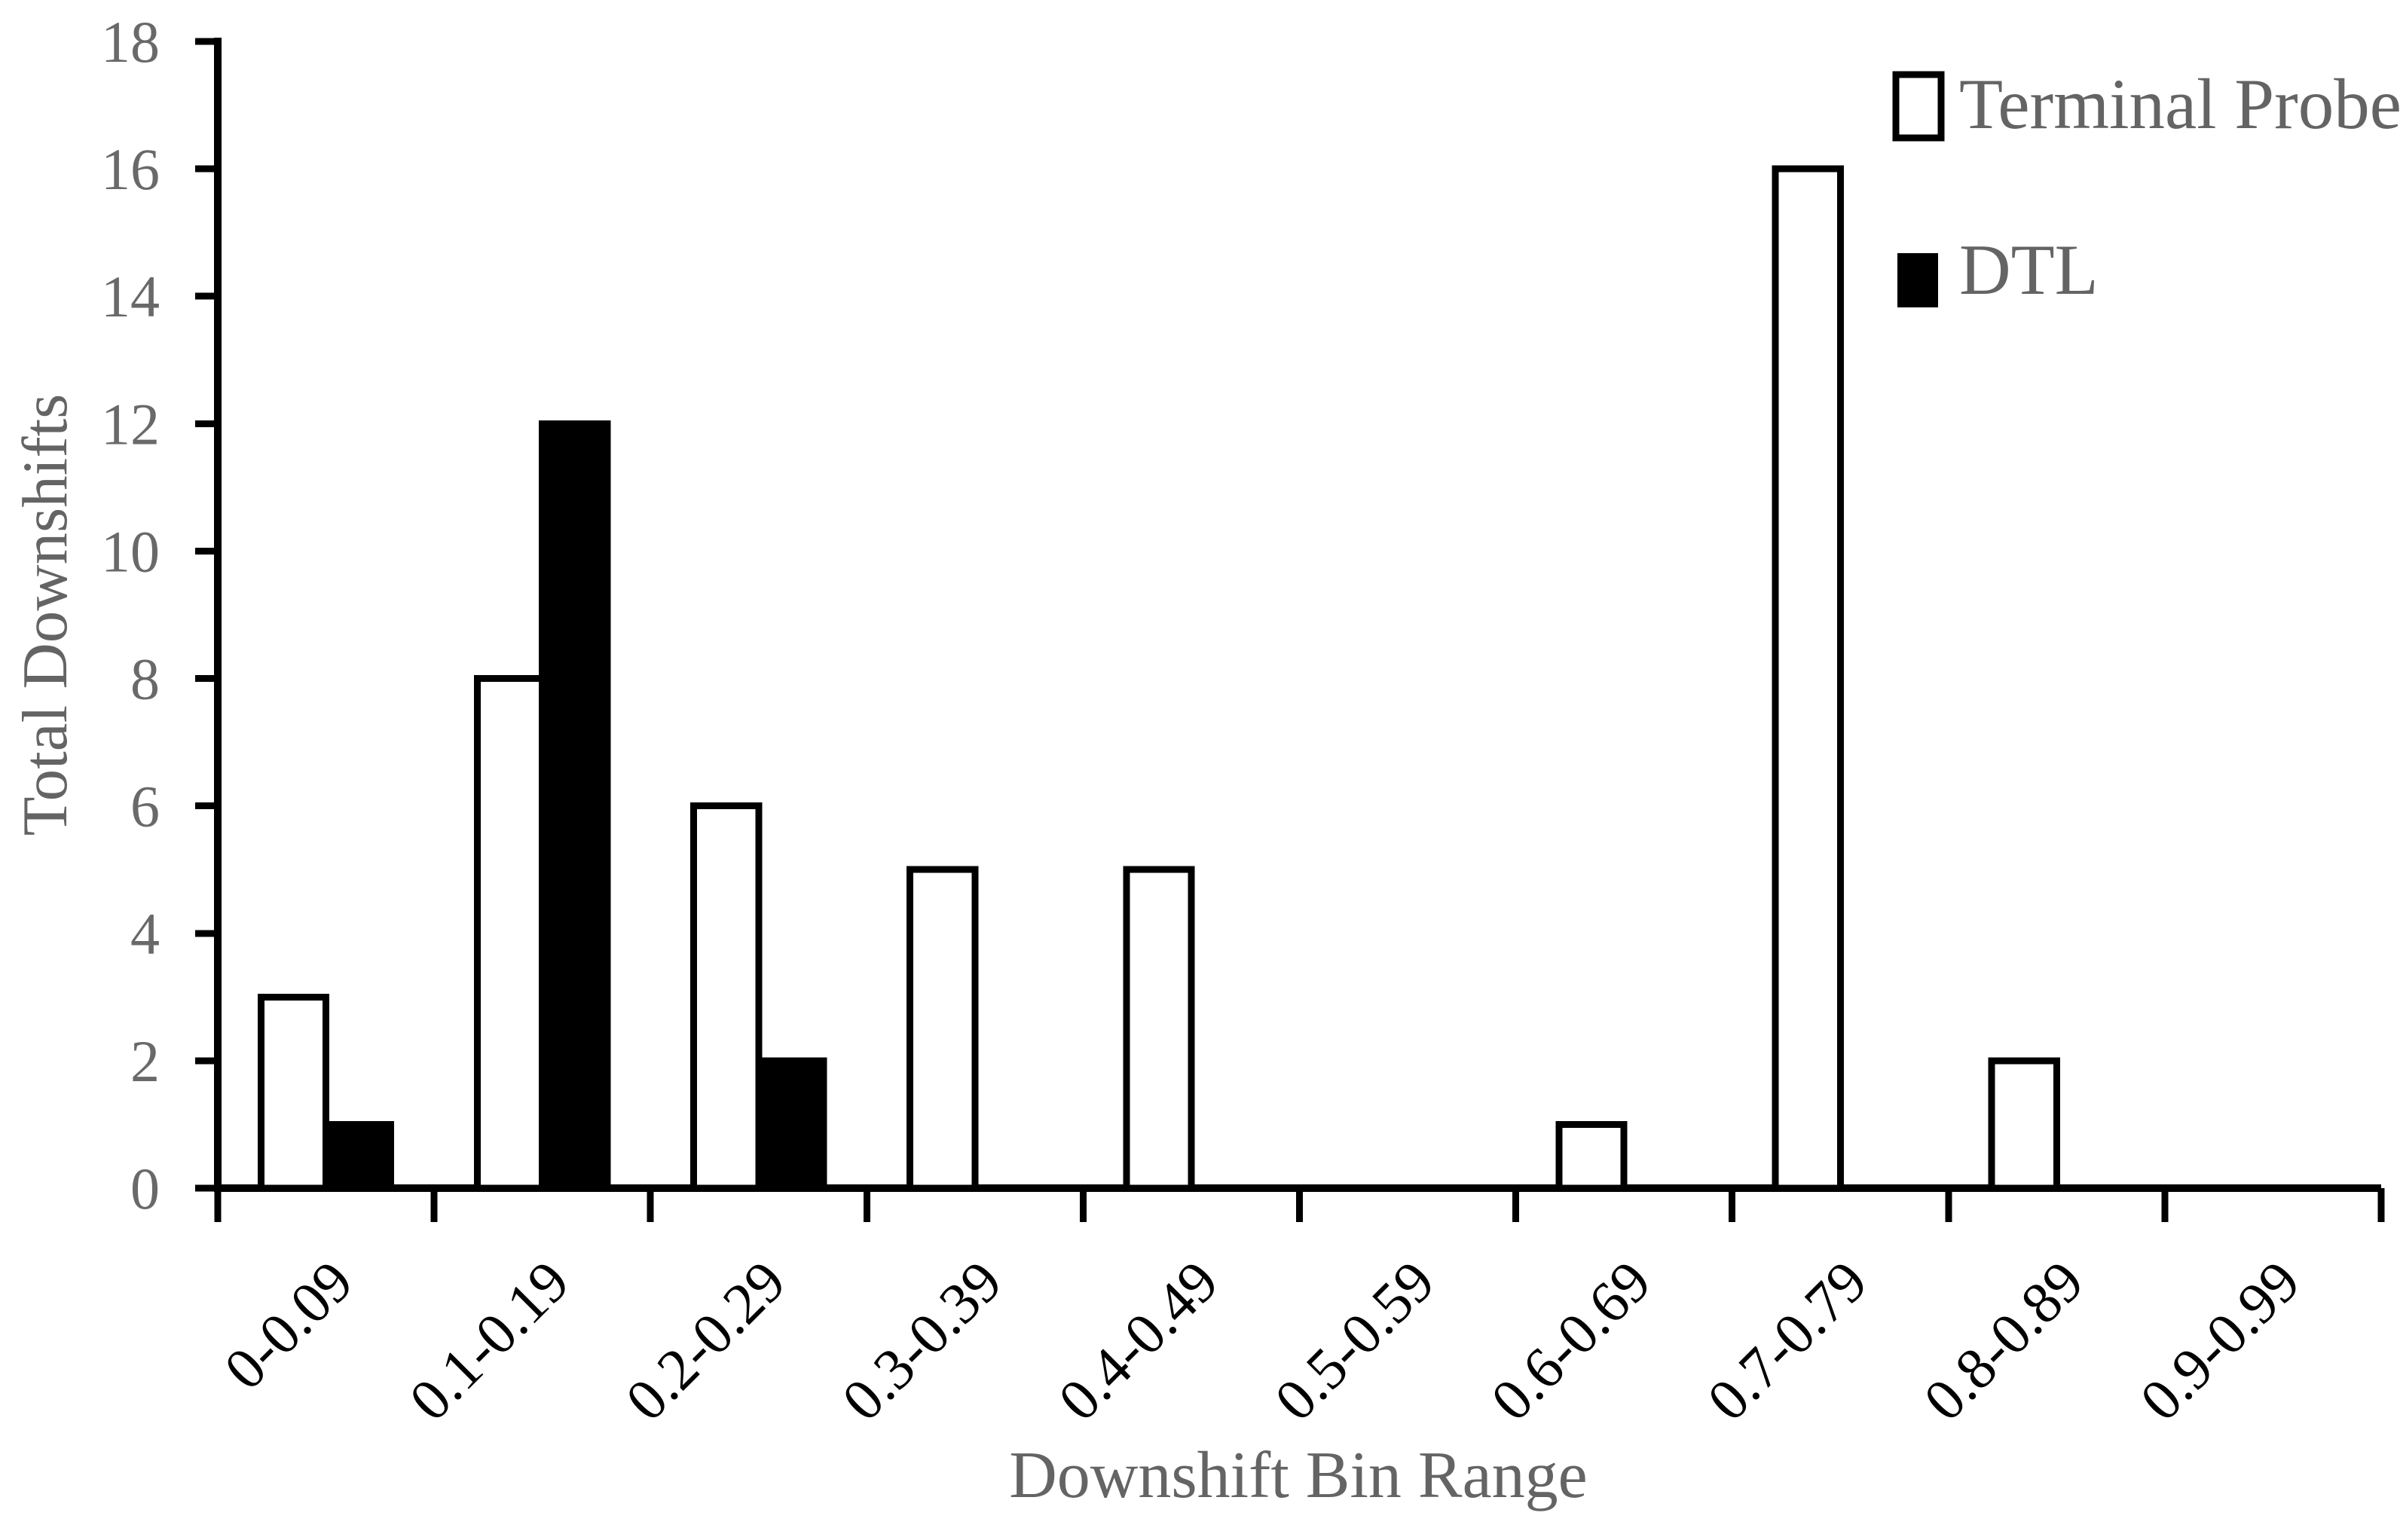 This screenshot has width=2400, height=1540. Describe the element at coordinates (145, 679) in the screenshot. I see `y-tick-label: 8` at that location.